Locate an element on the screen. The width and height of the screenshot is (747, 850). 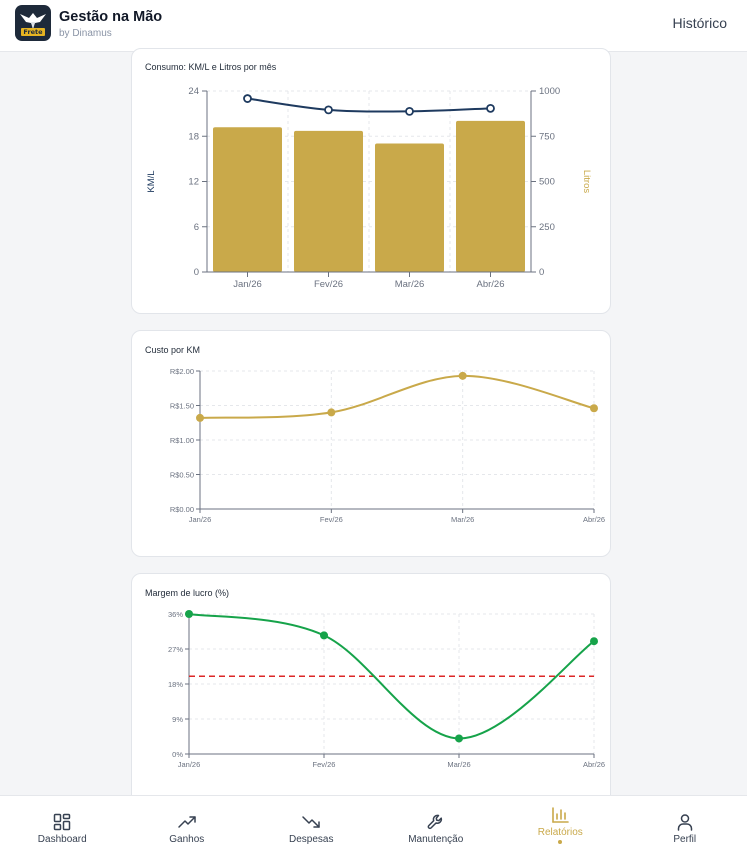
y-tick-label: 36% is located at coordinates (175, 614).